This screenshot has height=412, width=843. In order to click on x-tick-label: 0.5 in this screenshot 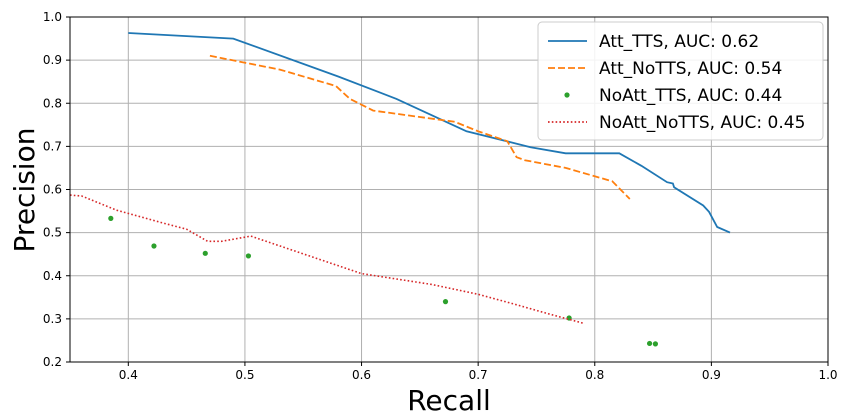, I will do `click(244, 375)`.